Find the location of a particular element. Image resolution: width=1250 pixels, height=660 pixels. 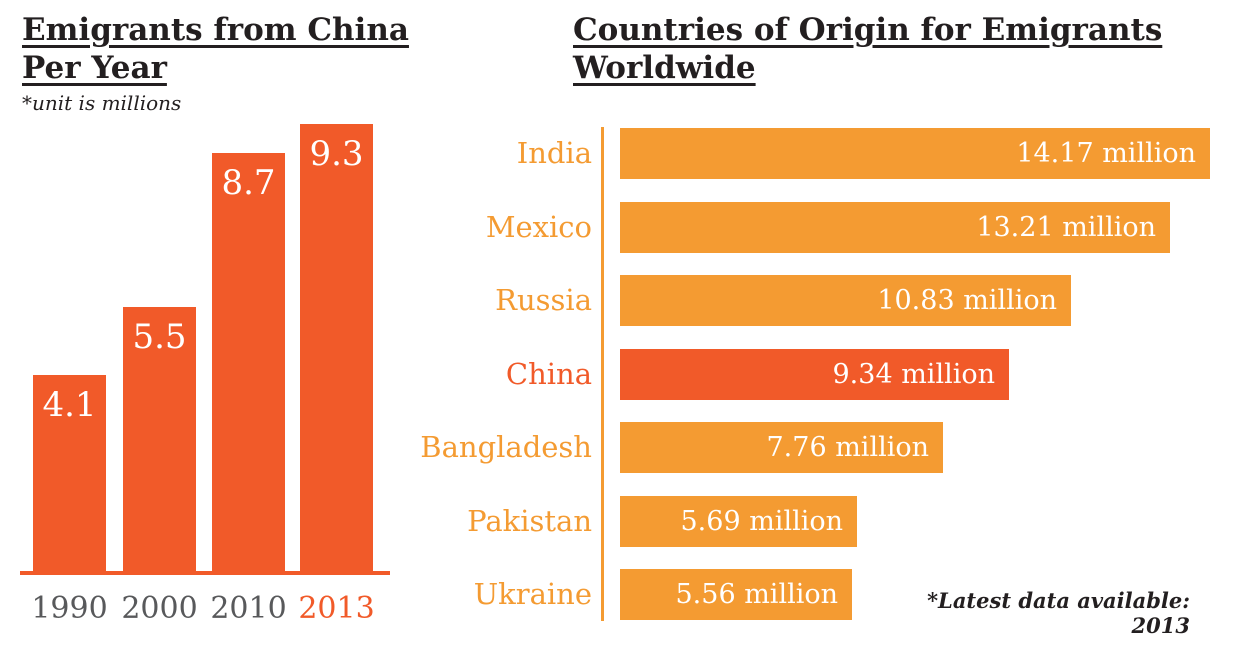

right-chart-bar-Bangladesh: 7.76 million is located at coordinates (781, 447).